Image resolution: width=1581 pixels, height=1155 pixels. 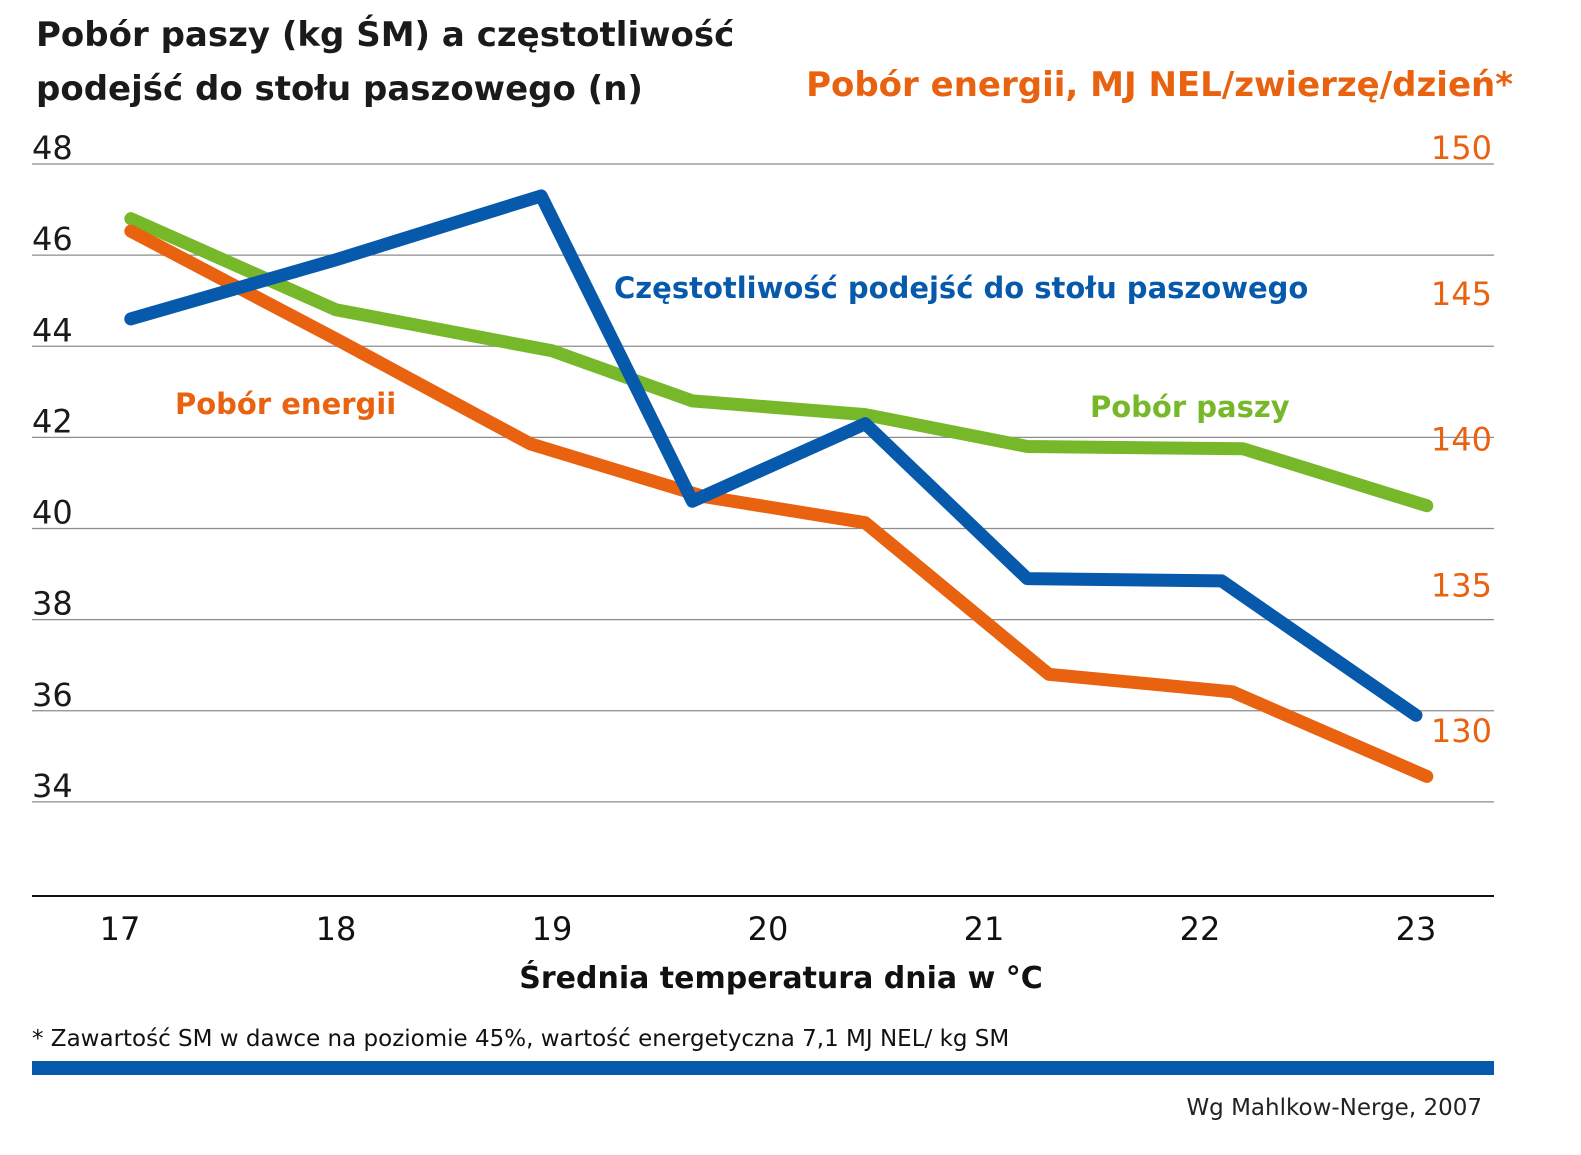 What do you see at coordinates (285, 404) in the screenshot?
I see `series-label-energy: Pobór energii` at bounding box center [285, 404].